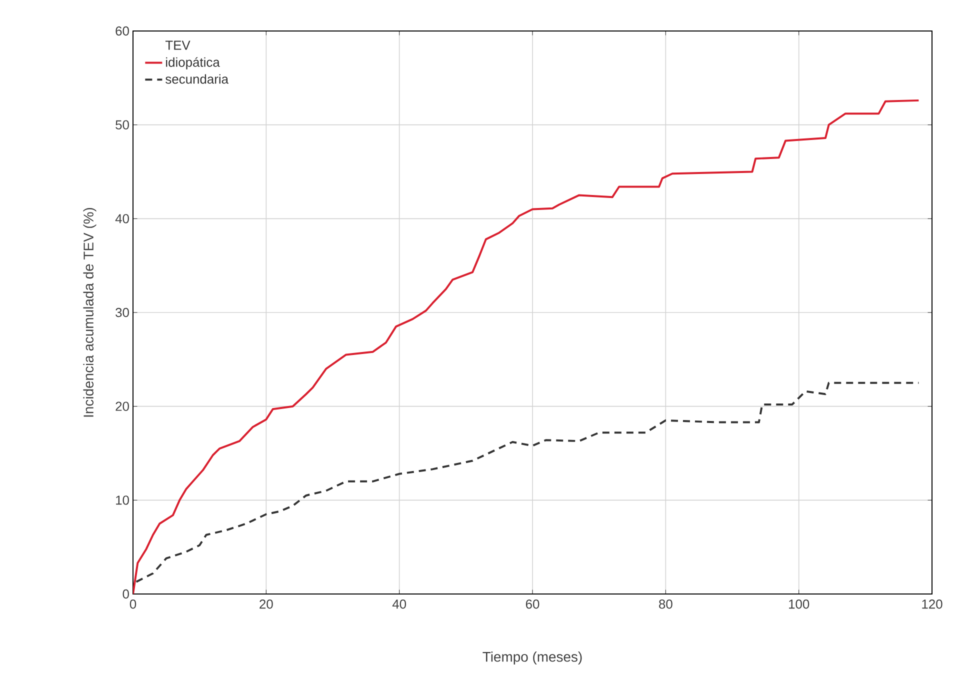 The height and width of the screenshot is (698, 960). What do you see at coordinates (197, 79) in the screenshot?
I see `legend-label: secundaria` at bounding box center [197, 79].